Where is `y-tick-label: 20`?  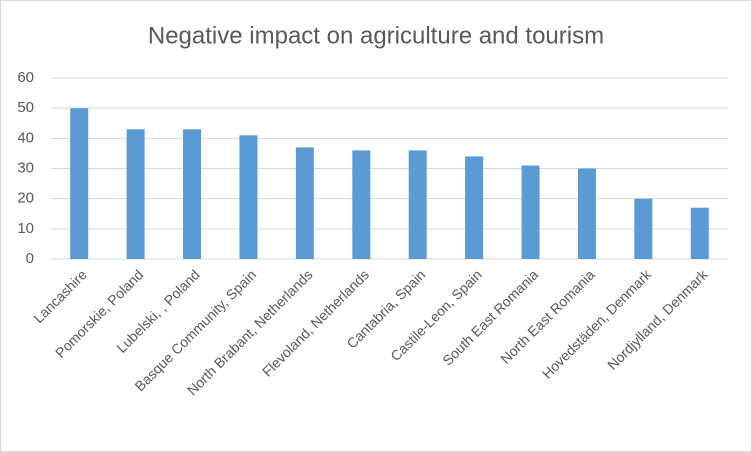
y-tick-label: 20 is located at coordinates (25, 198).